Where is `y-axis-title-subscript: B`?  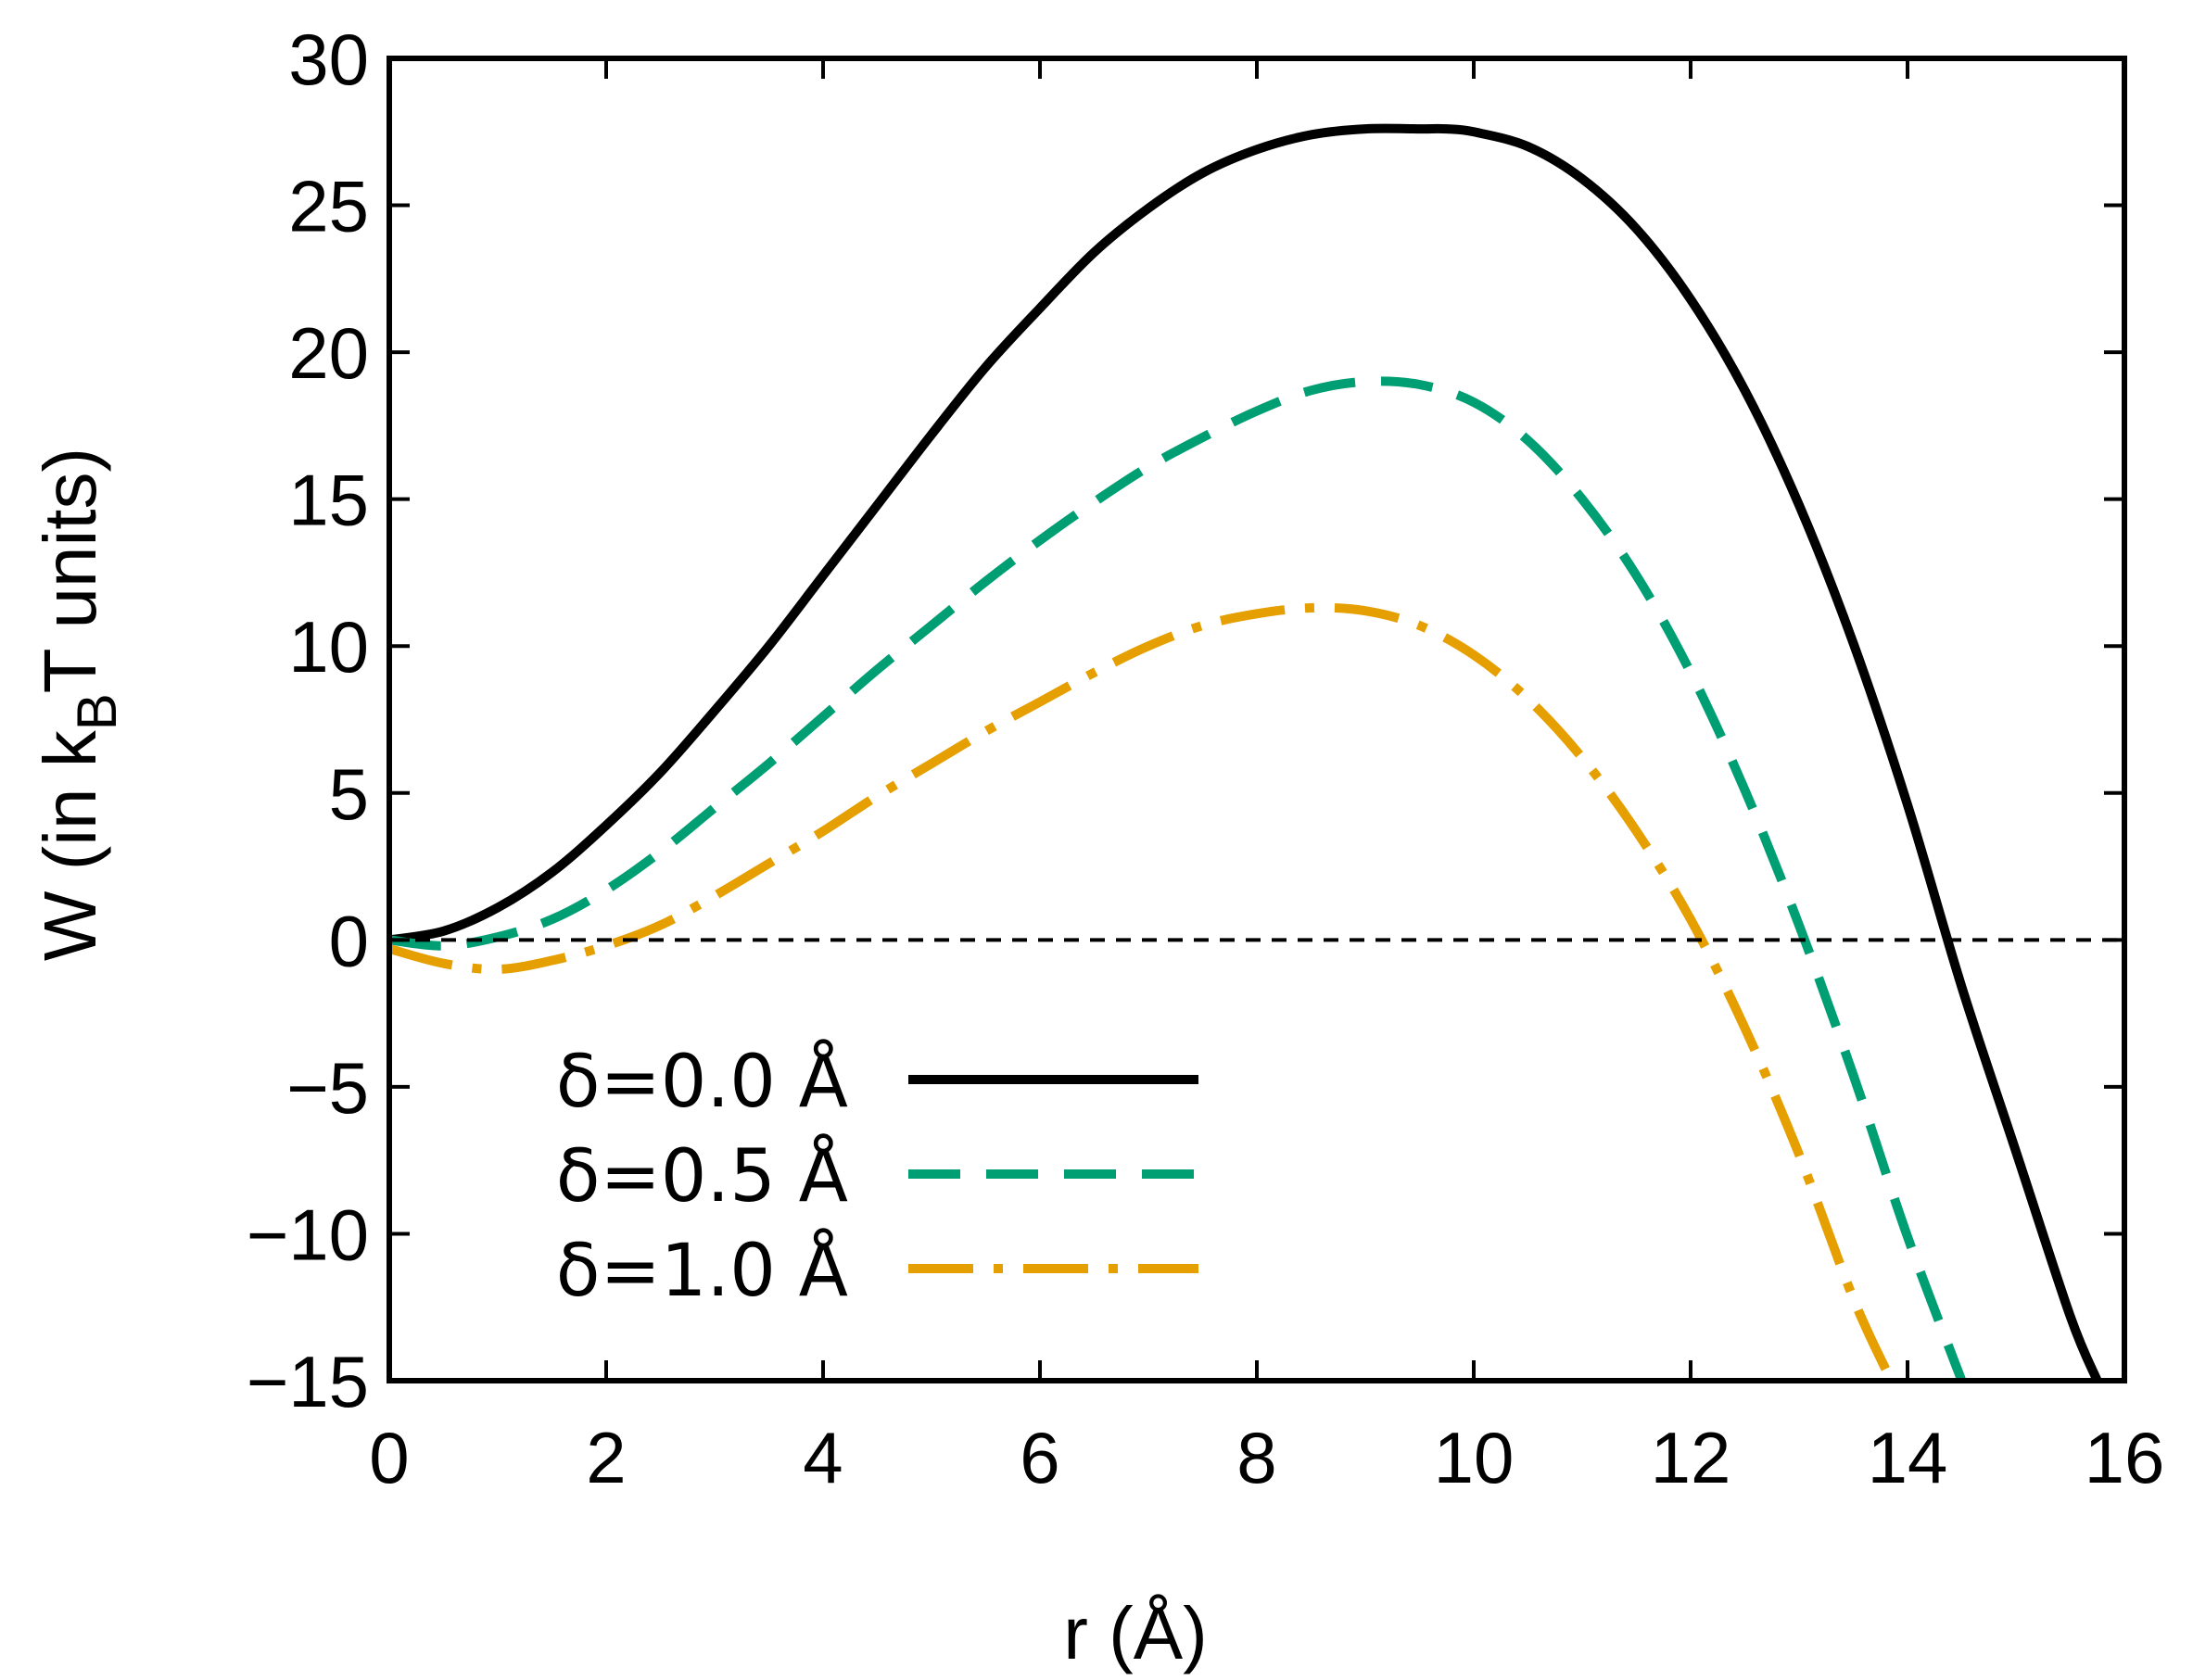
y-axis-title-subscript: B is located at coordinates (97, 711).